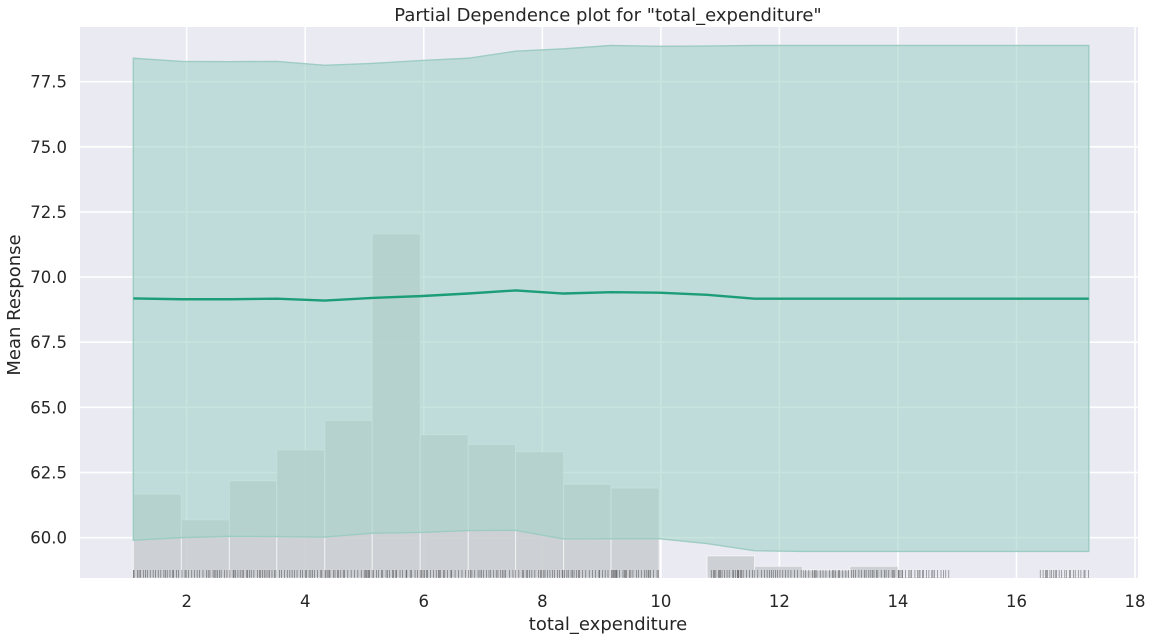  Describe the element at coordinates (48, 538) in the screenshot. I see `y-tick-label: 60.0` at that location.